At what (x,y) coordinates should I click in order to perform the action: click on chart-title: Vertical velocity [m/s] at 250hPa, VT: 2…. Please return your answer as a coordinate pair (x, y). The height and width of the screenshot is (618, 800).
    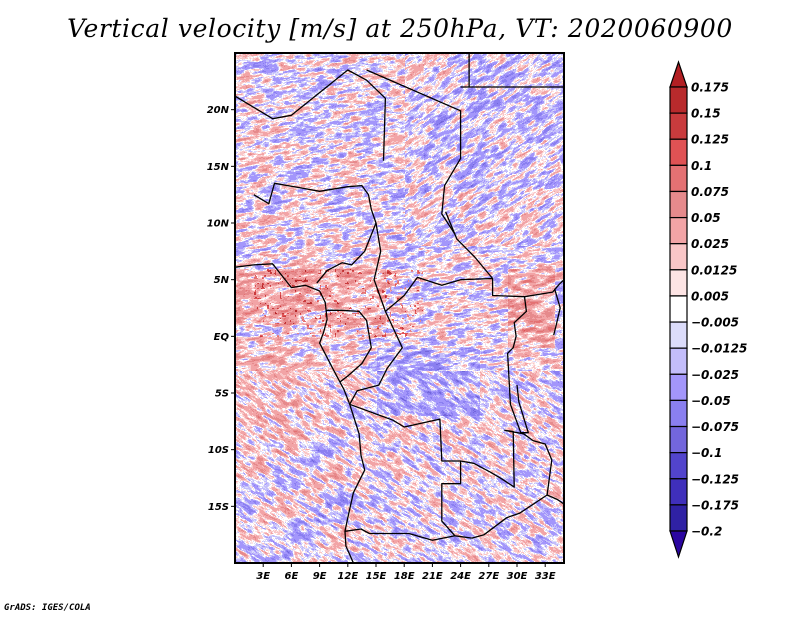
    Looking at the image, I should click on (400, 28).